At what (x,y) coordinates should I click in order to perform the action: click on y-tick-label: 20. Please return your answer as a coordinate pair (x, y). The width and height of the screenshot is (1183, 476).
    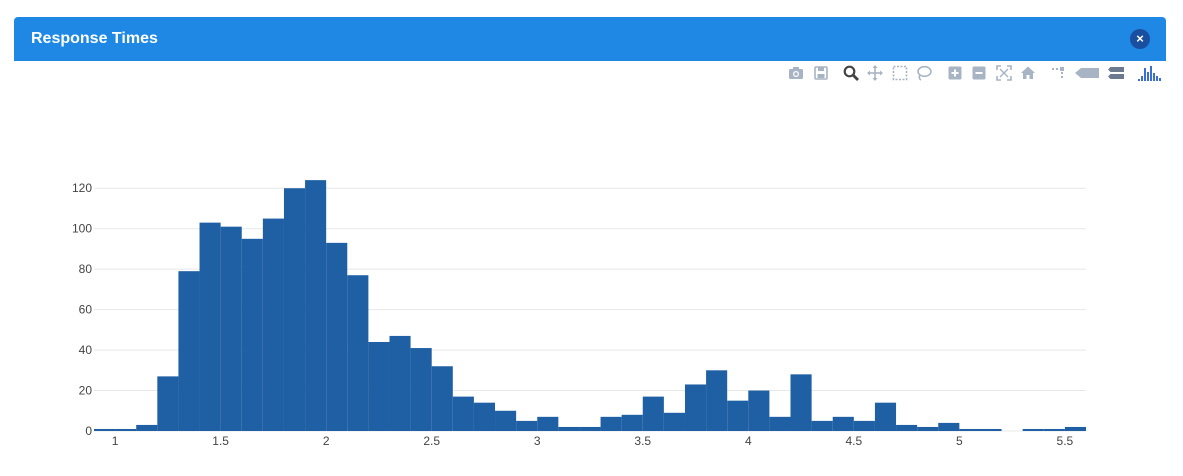
    Looking at the image, I should click on (86, 391).